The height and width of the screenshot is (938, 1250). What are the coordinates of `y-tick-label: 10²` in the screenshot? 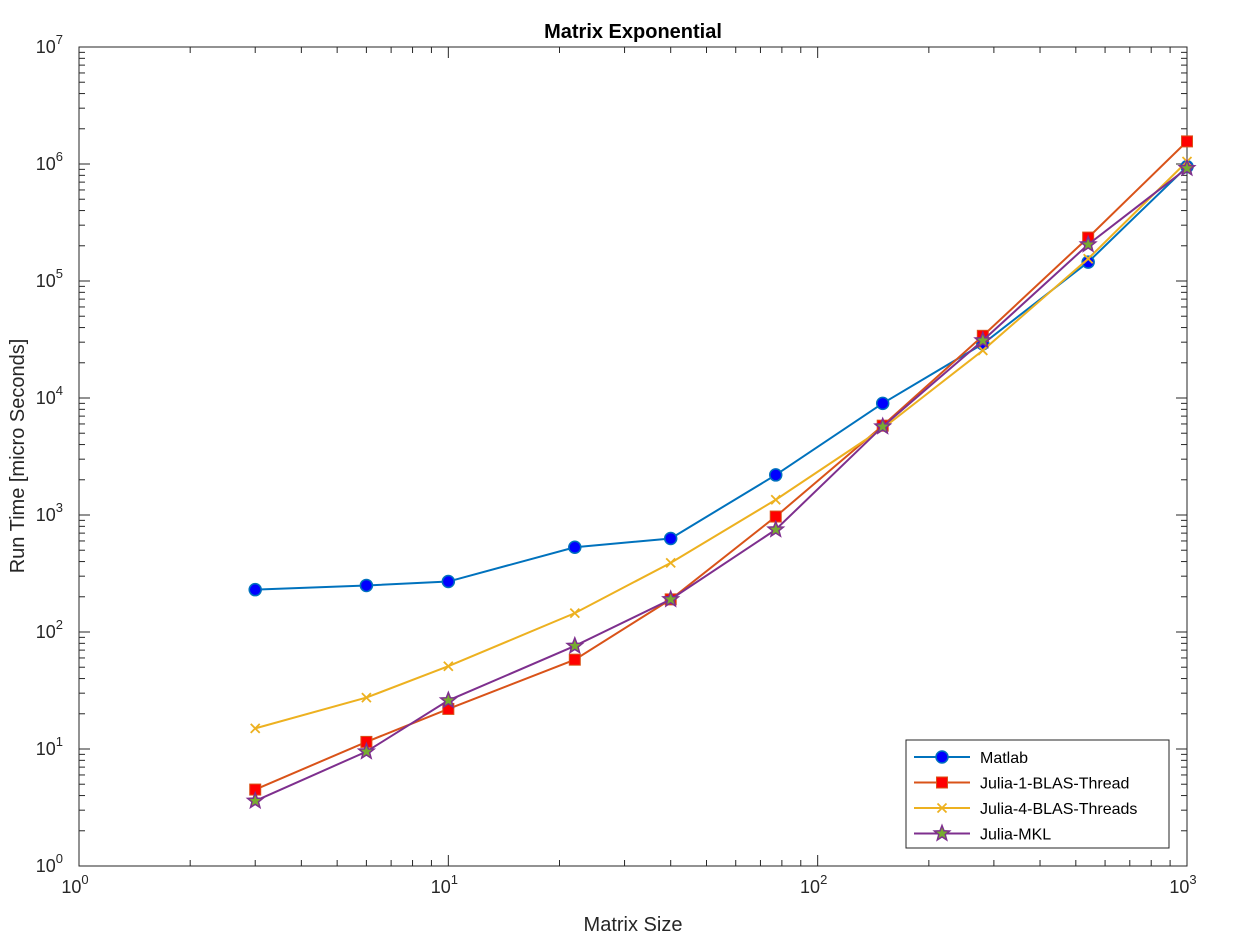 It's located at (49, 629).